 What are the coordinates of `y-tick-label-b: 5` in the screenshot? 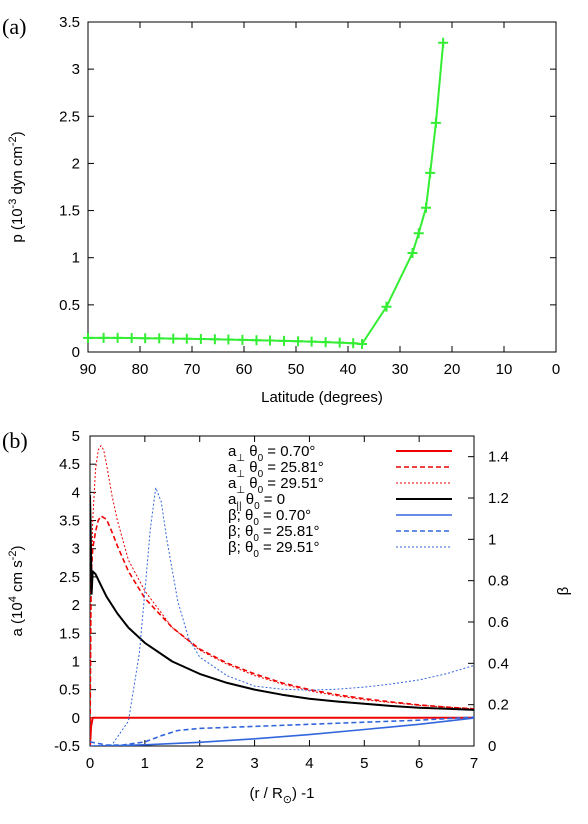 It's located at (76, 436).